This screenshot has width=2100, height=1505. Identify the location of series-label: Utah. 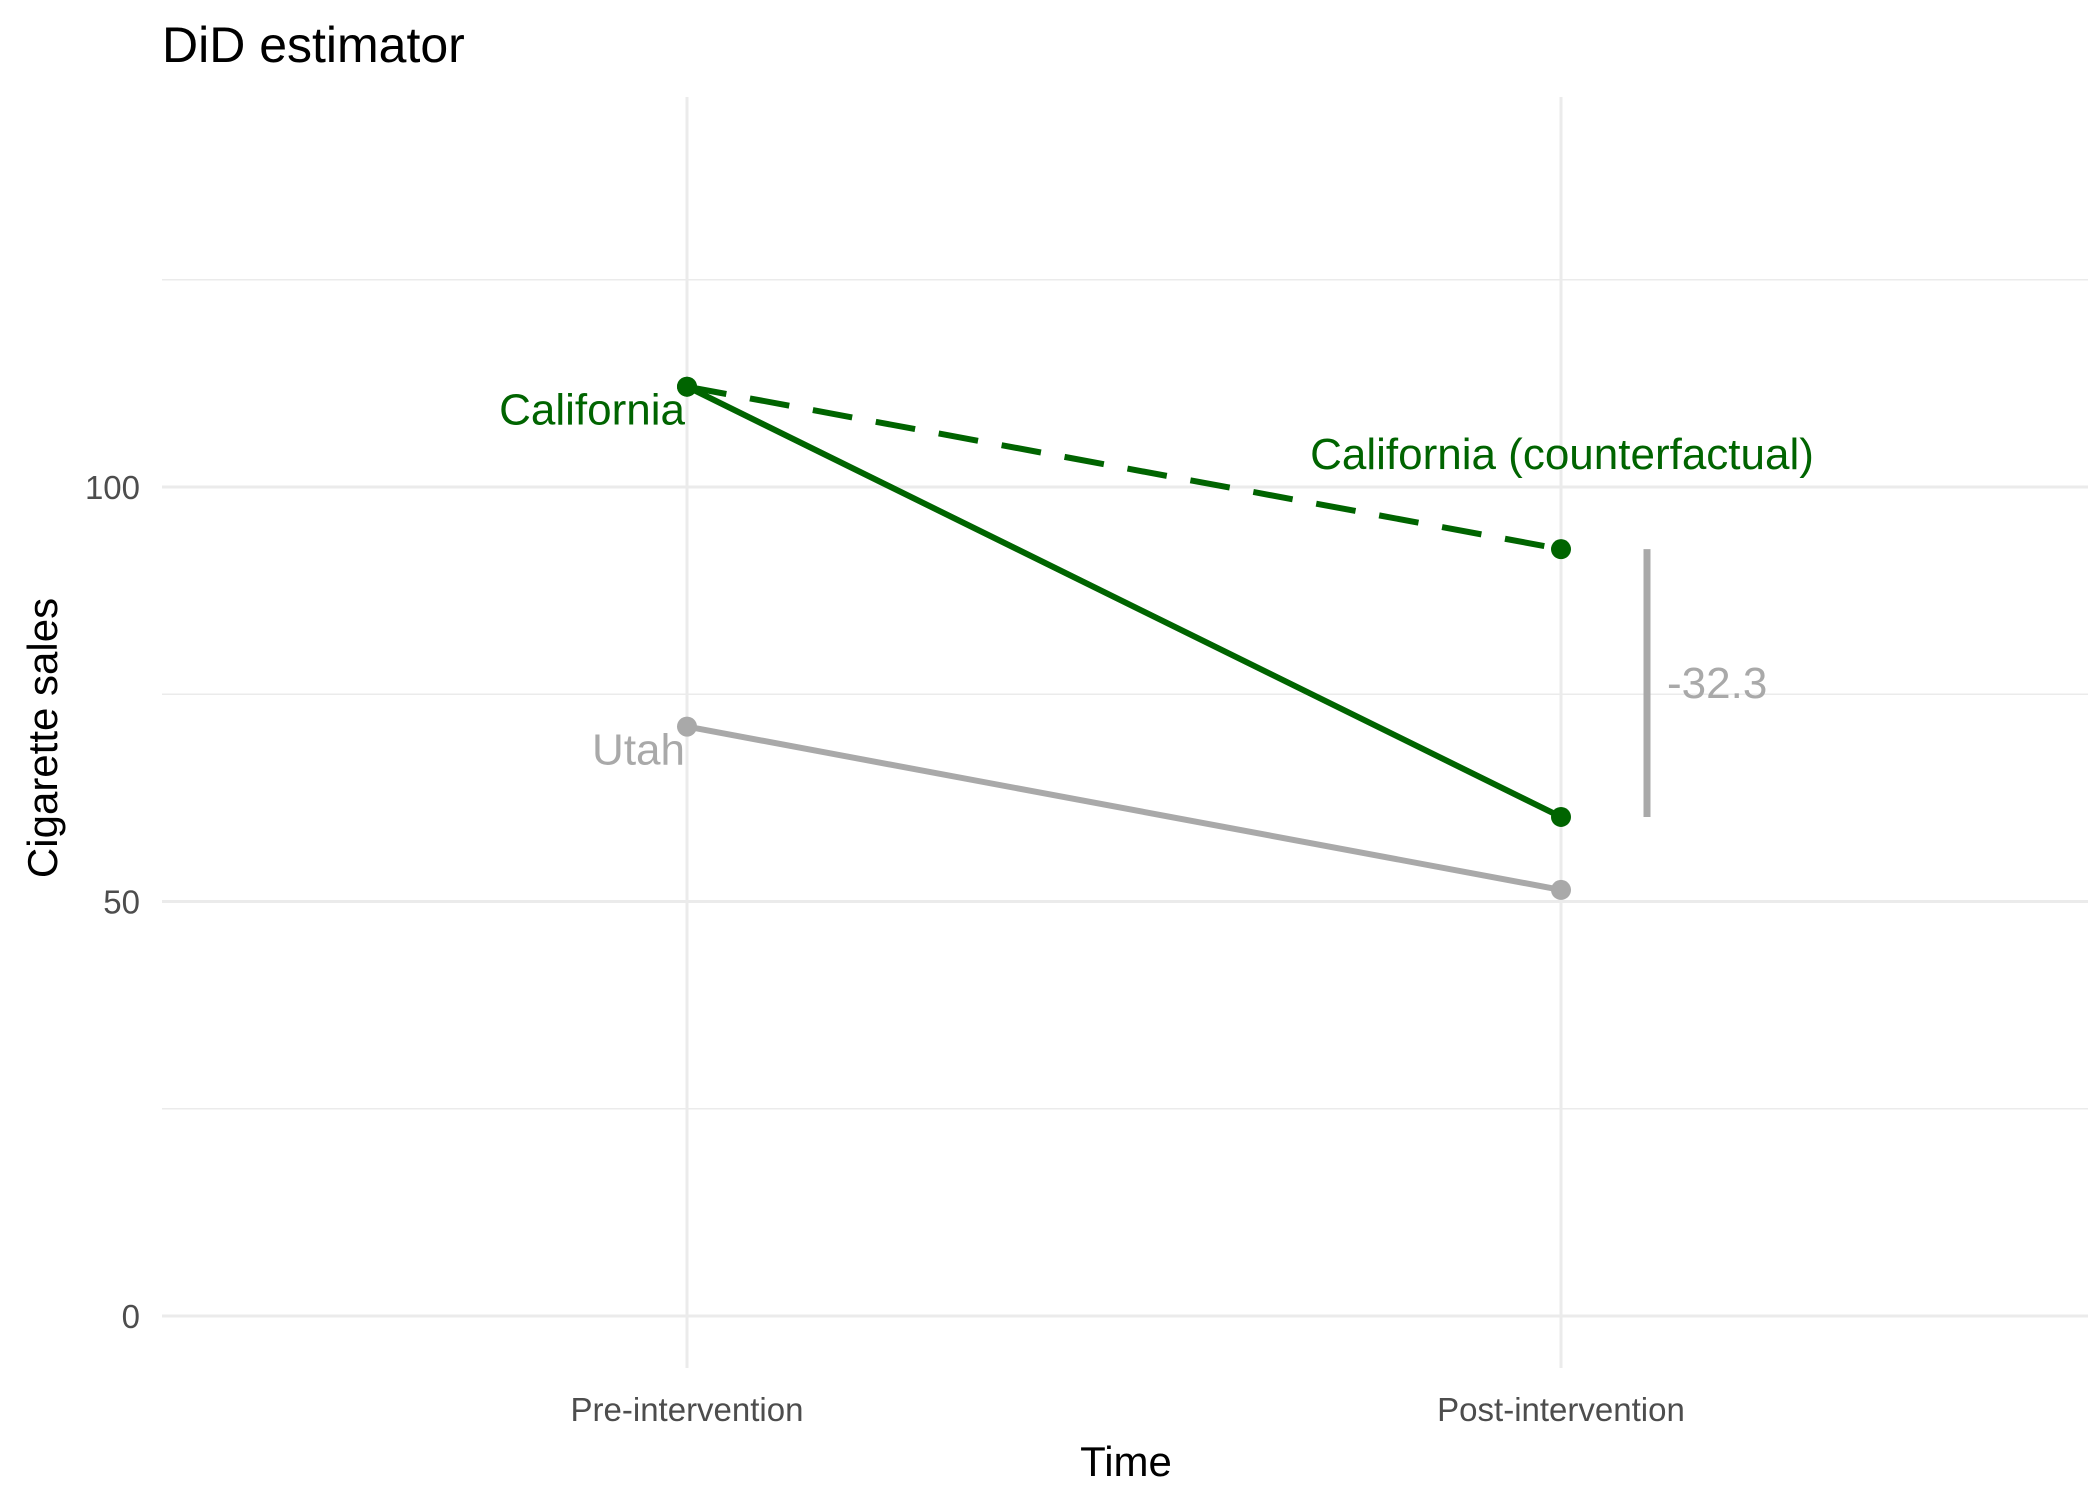
(638, 750).